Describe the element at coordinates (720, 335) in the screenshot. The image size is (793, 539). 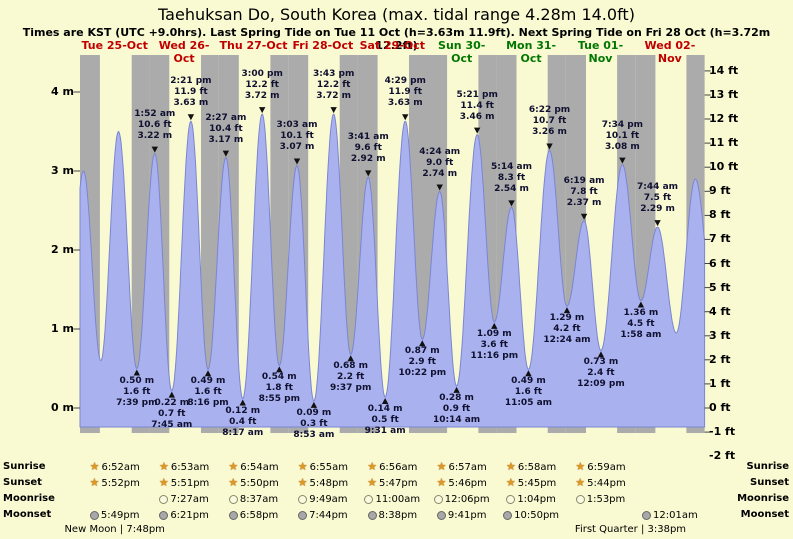
I see `y-axis-label-ft: 3 ft` at that location.